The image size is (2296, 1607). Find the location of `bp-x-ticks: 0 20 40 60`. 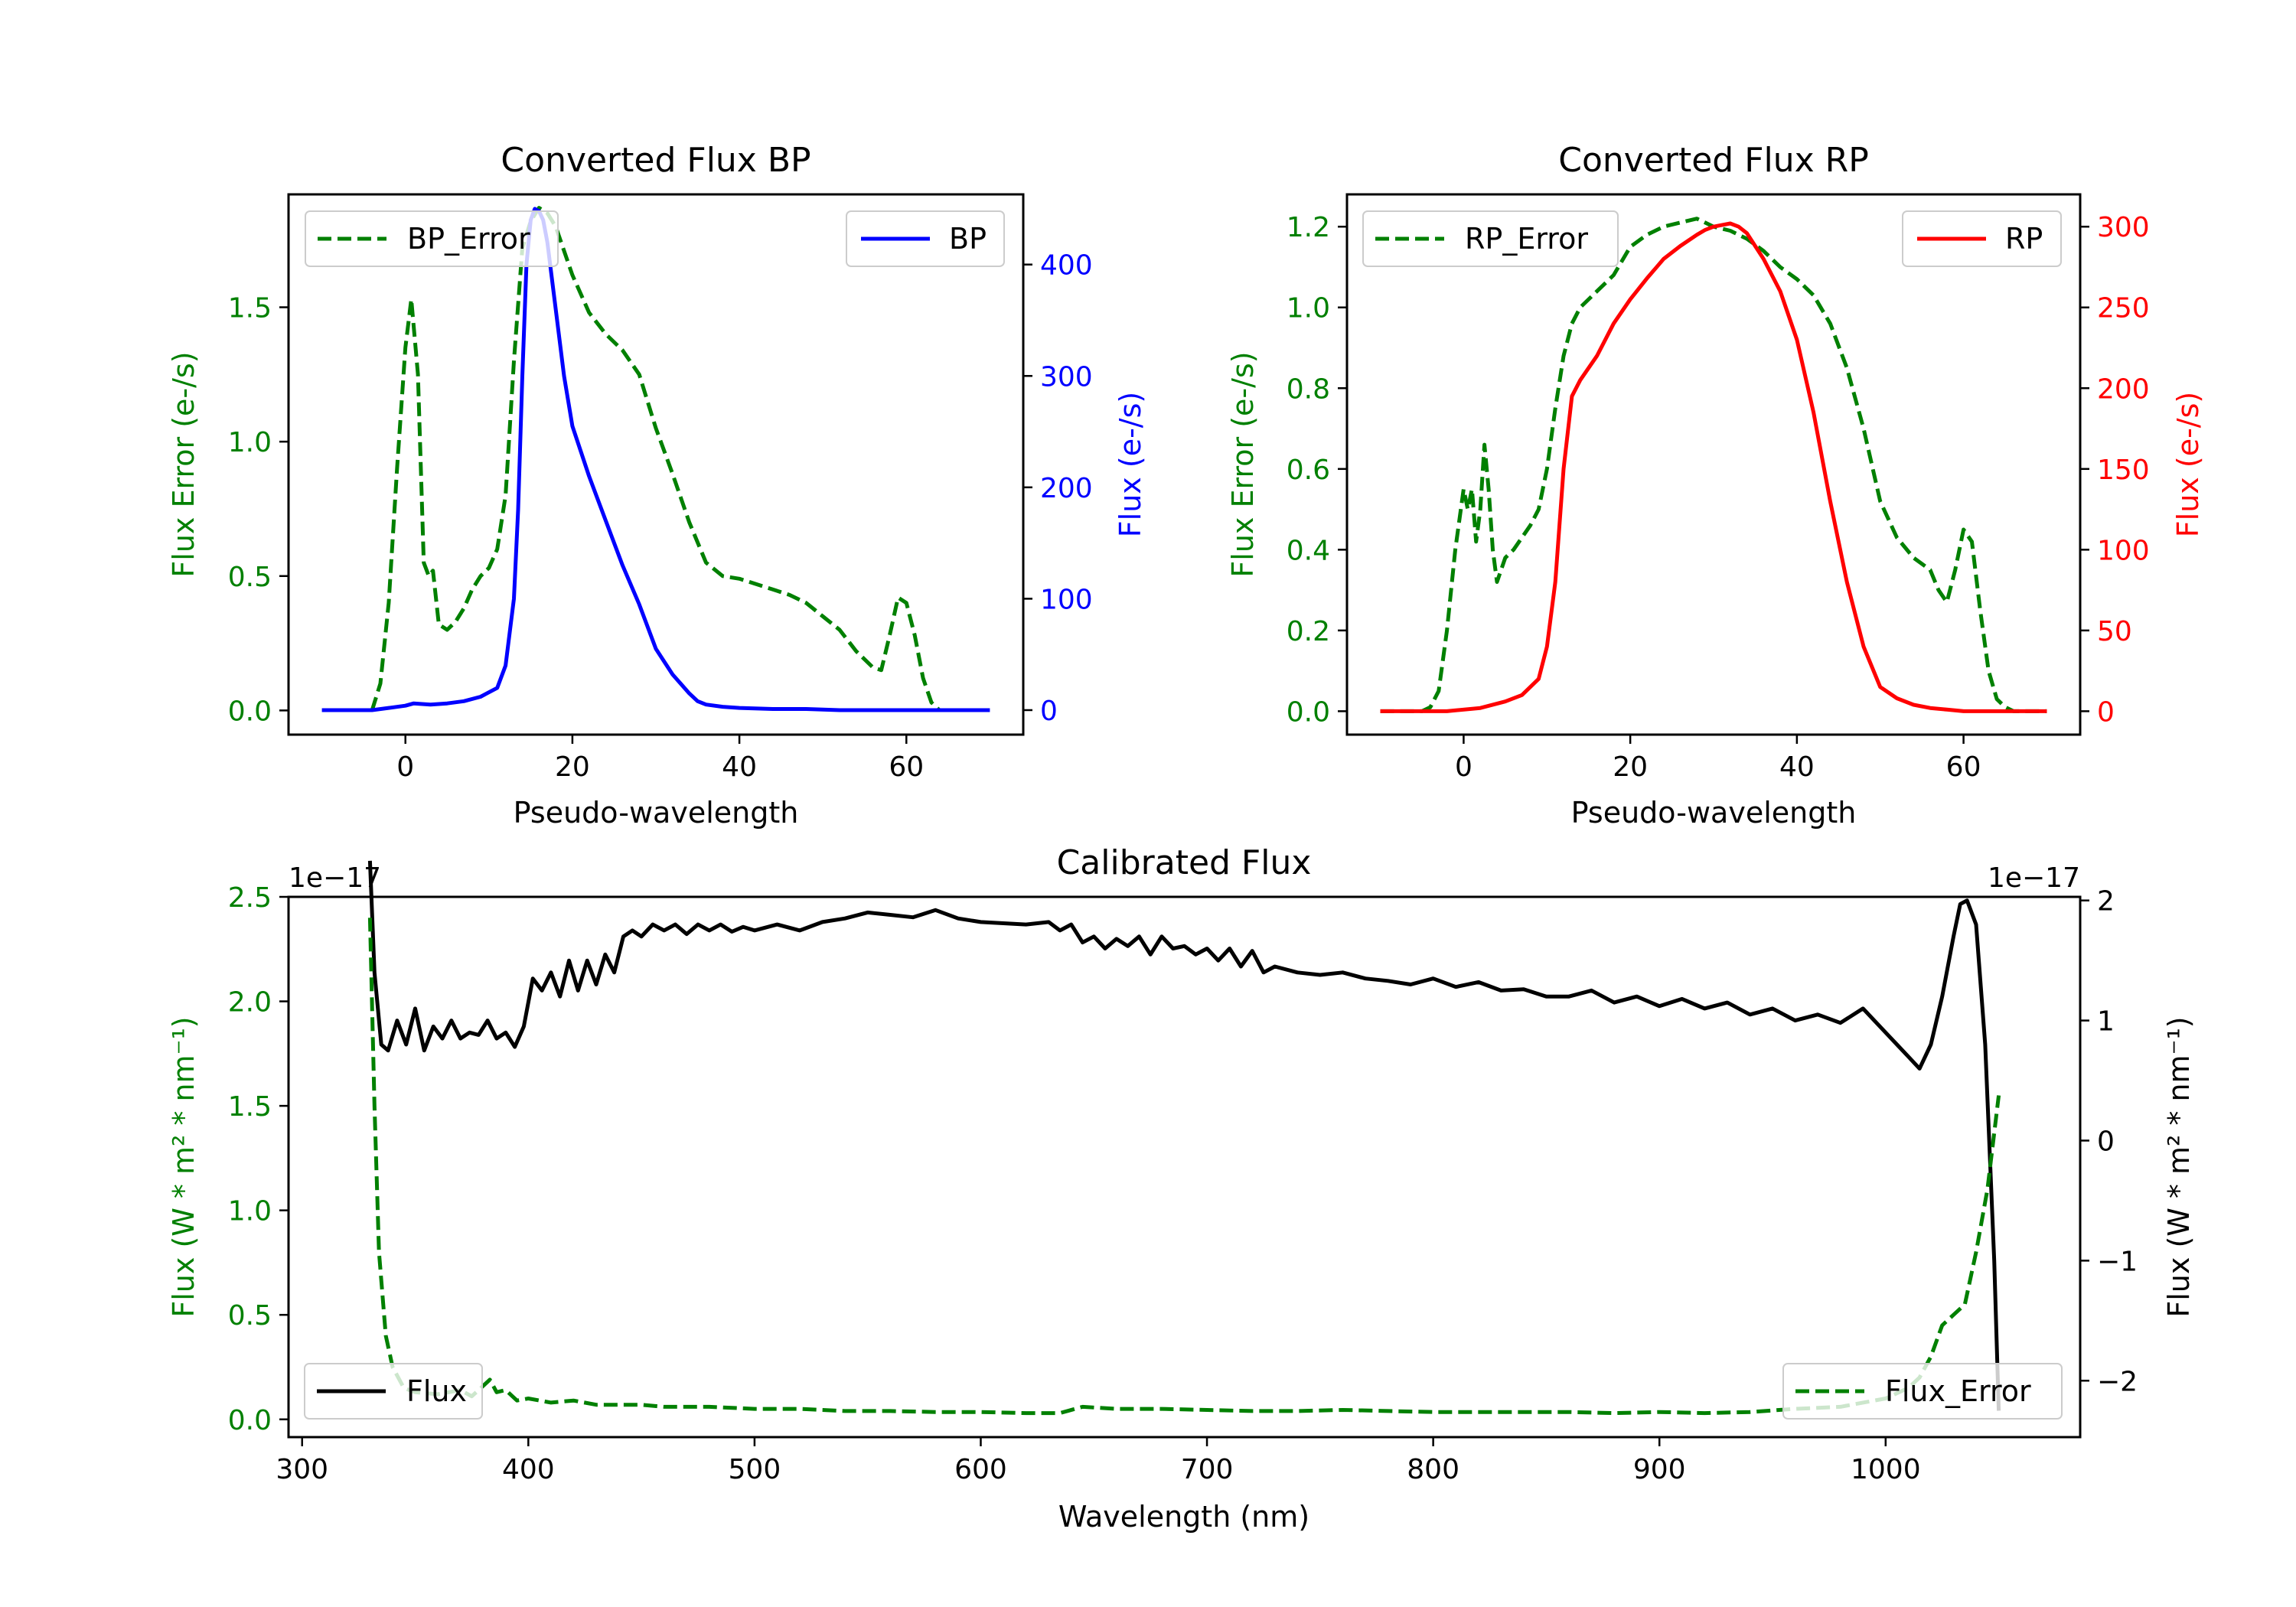

bp-x-ticks: 0 20 40 60 is located at coordinates (660, 759).